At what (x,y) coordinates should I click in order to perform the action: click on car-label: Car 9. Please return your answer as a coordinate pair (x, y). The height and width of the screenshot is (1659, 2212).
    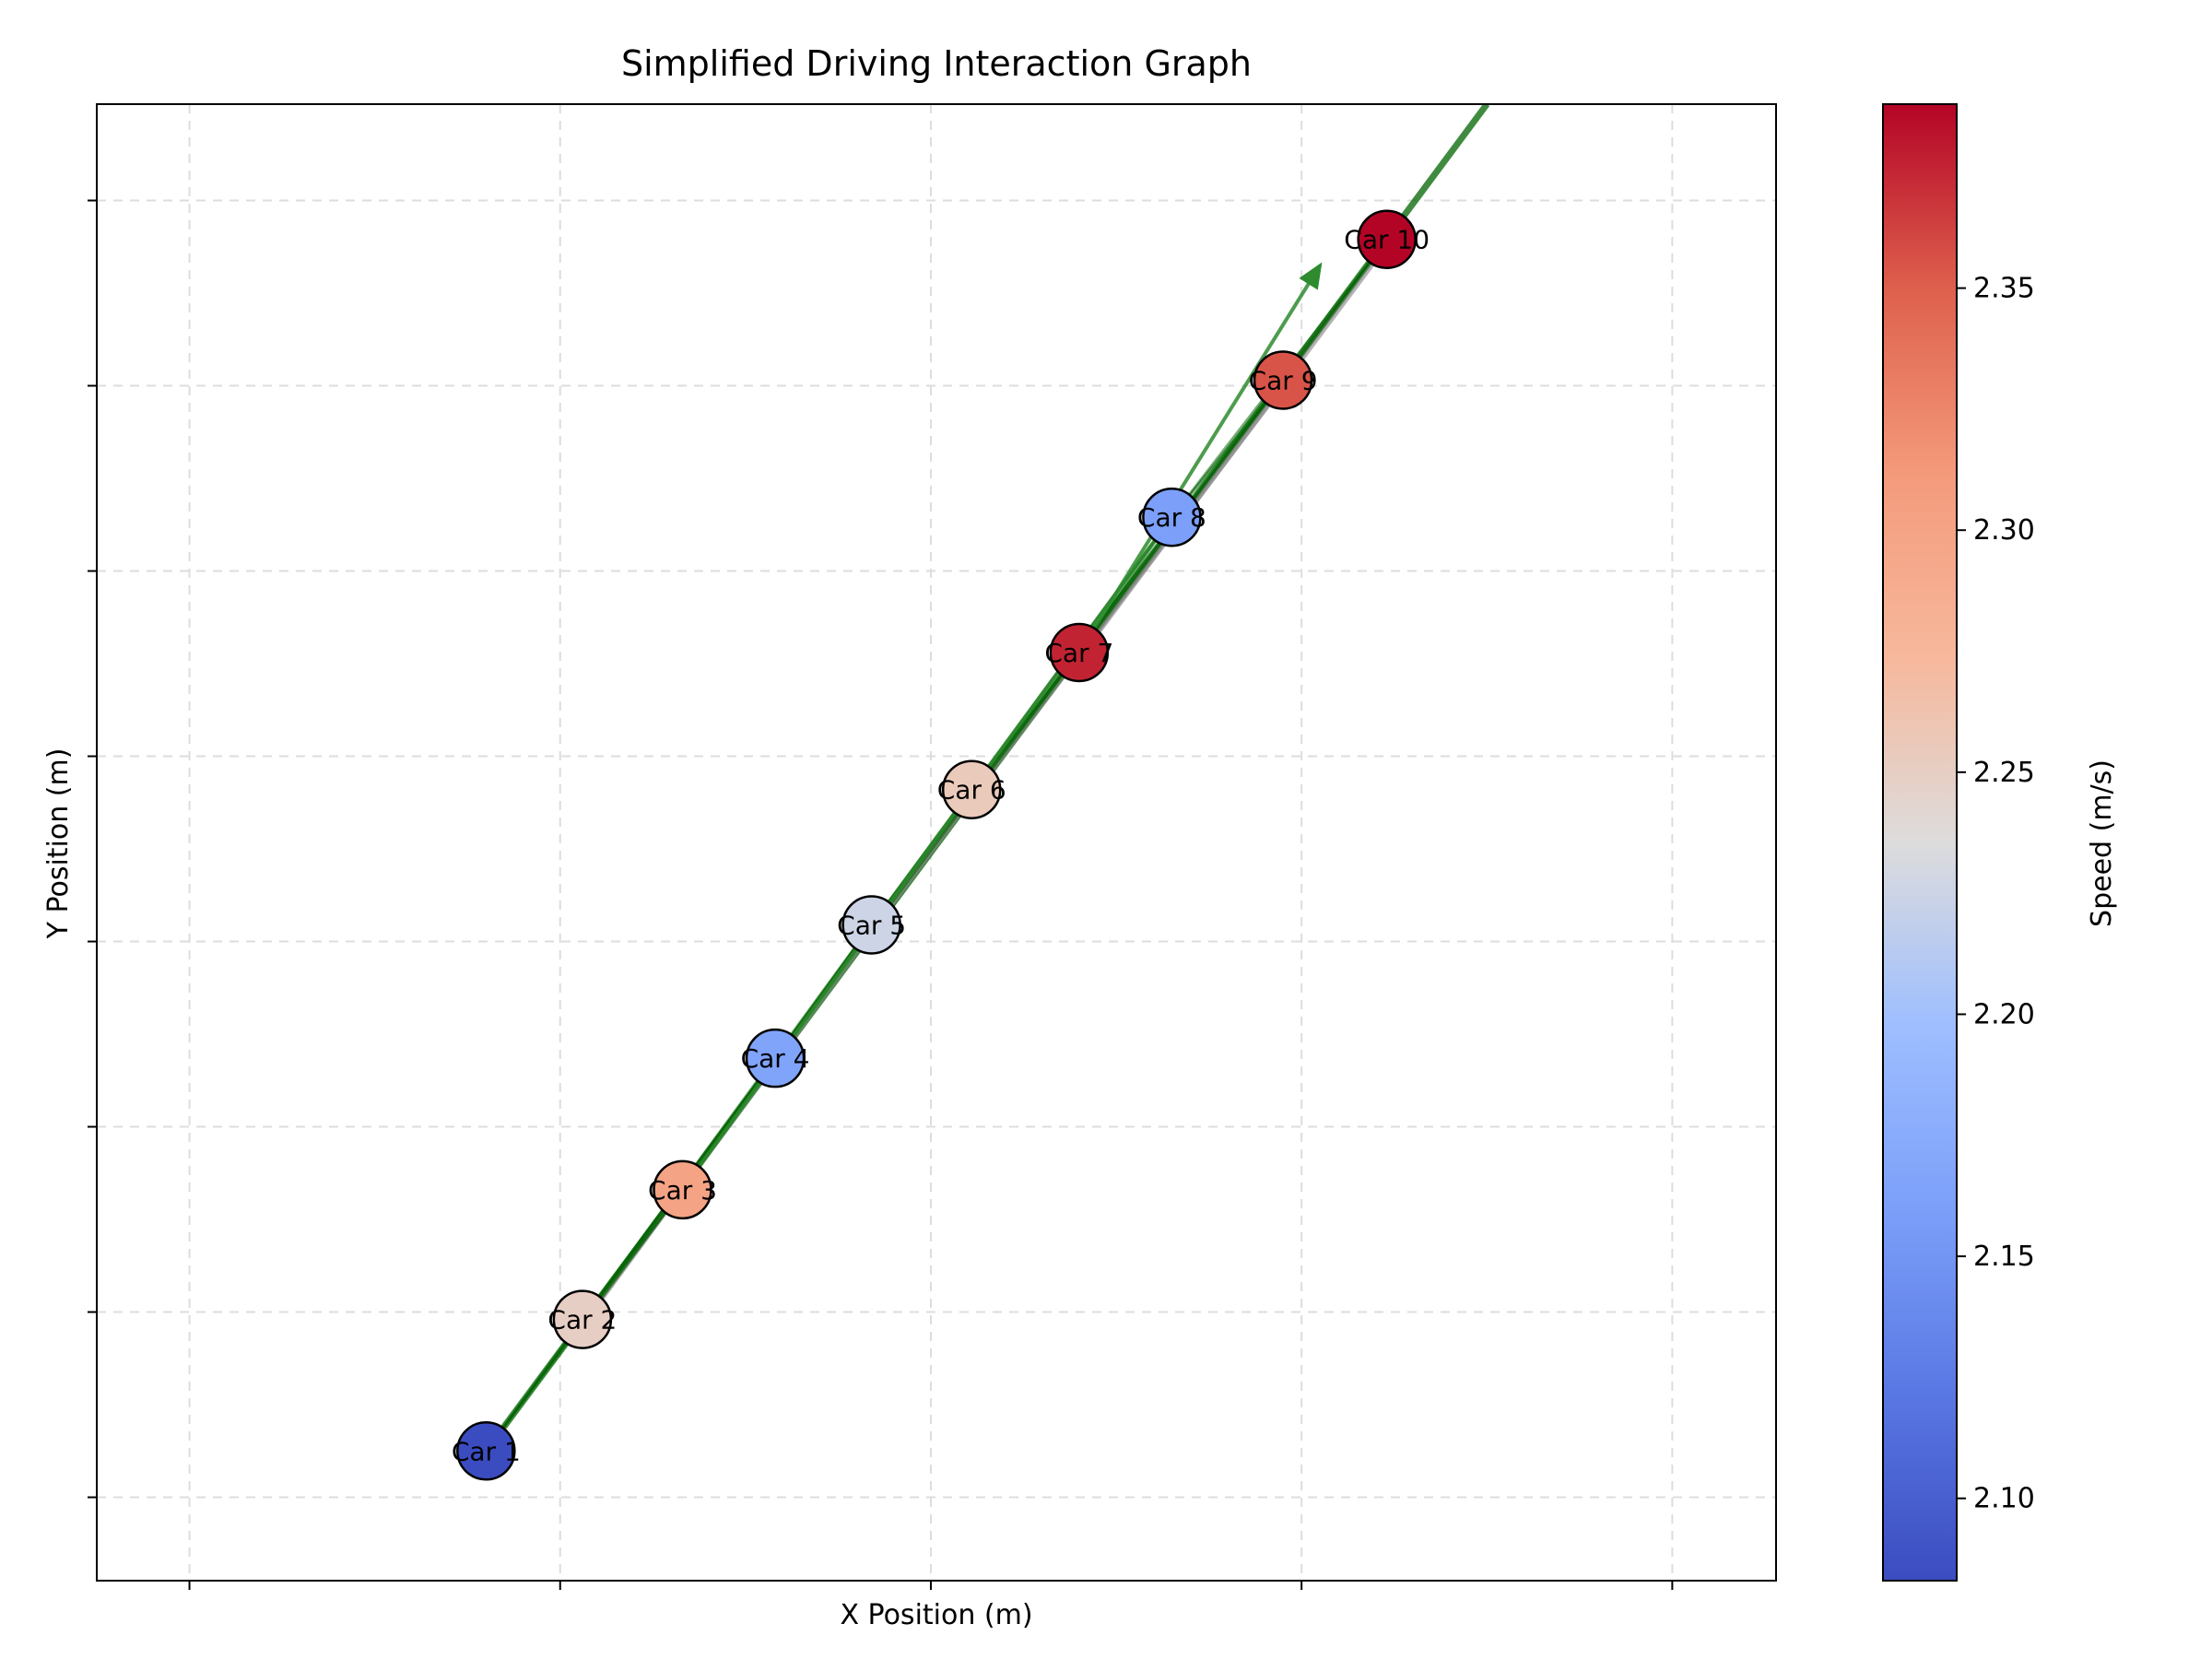
    Looking at the image, I should click on (1283, 380).